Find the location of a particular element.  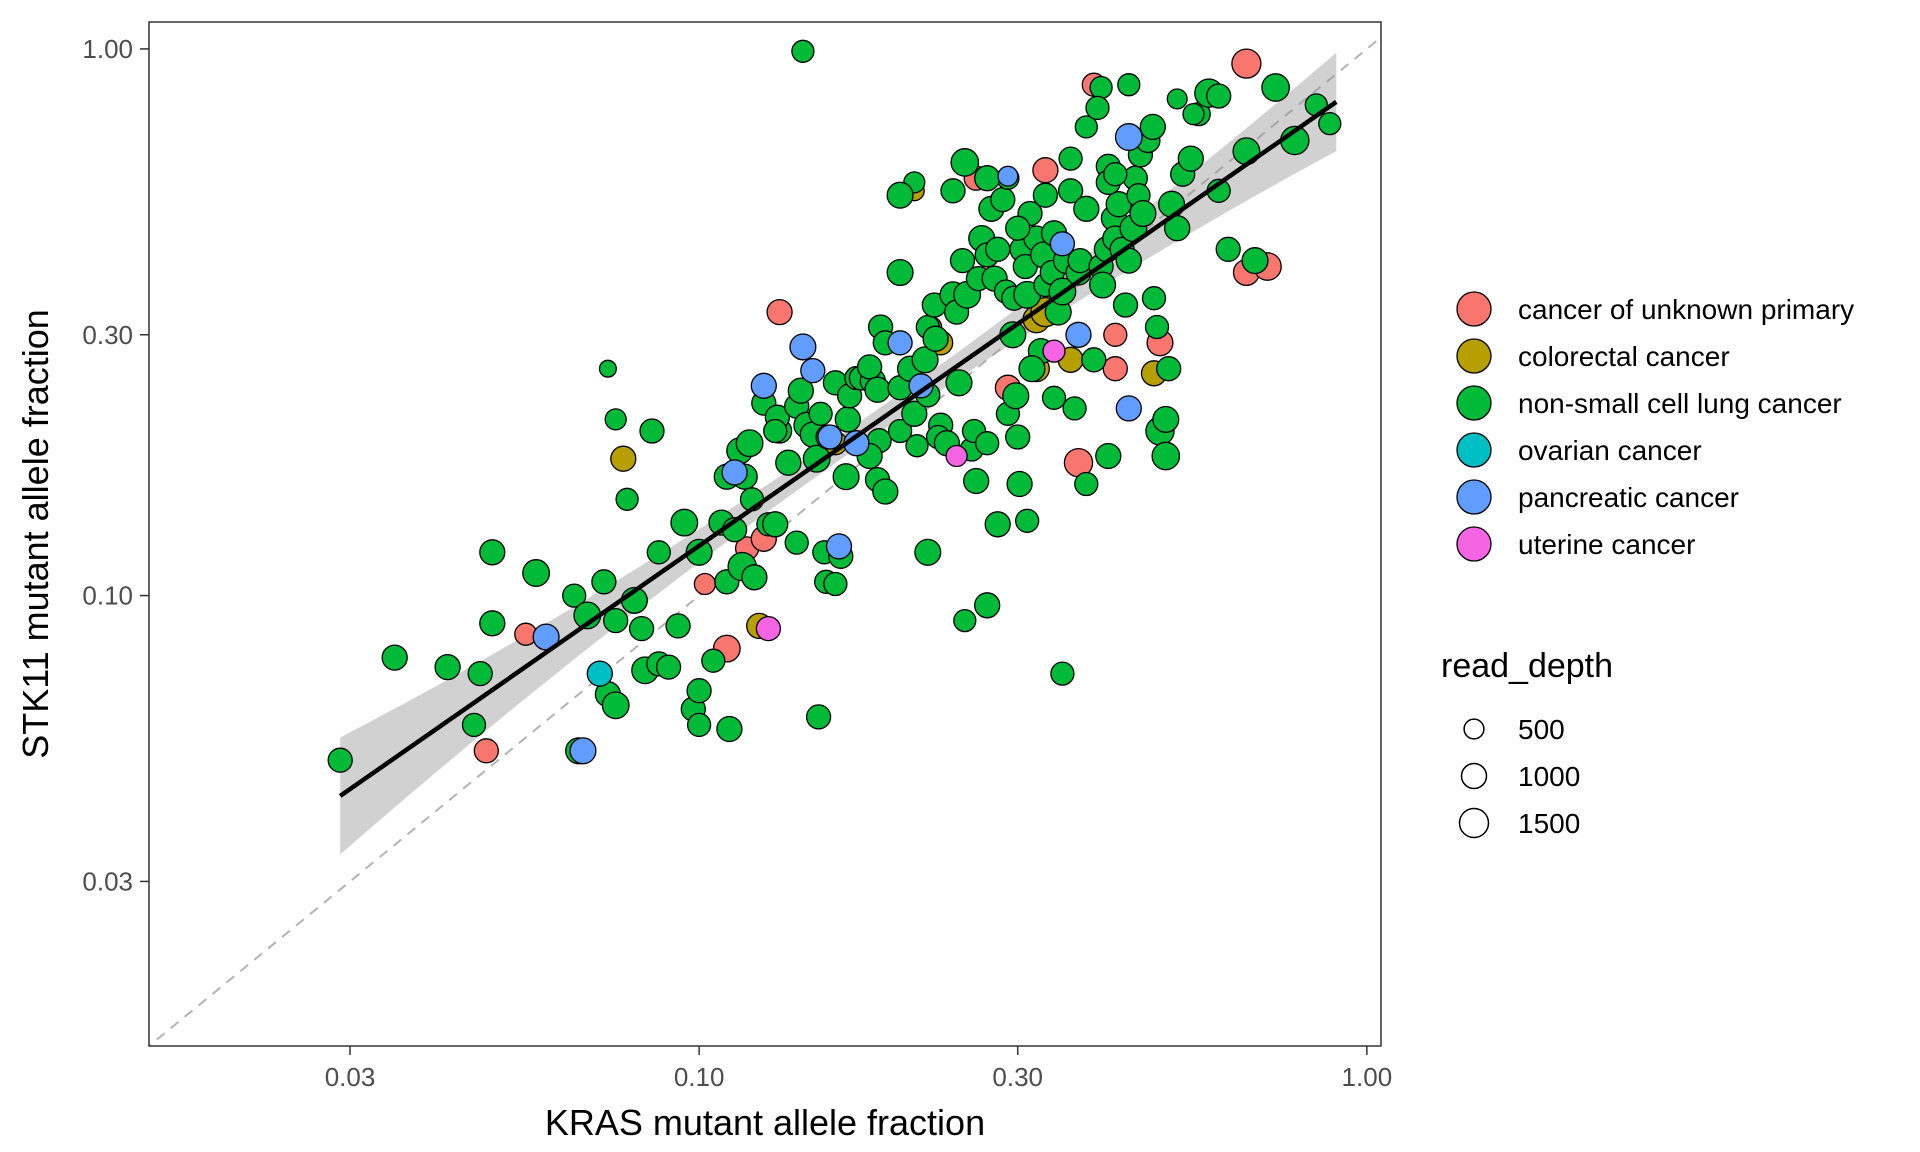

legend-label: uterine cancer is located at coordinates (1606, 544).